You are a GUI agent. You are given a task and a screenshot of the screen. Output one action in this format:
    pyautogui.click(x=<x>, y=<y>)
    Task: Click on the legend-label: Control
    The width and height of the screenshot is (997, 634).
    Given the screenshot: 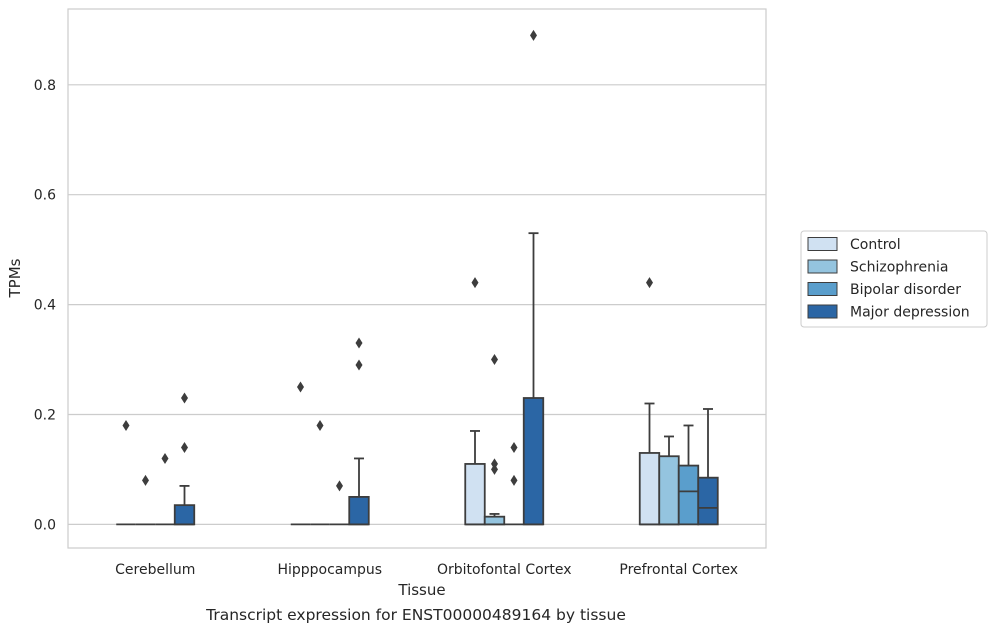 What is the action you would take?
    pyautogui.click(x=875, y=245)
    